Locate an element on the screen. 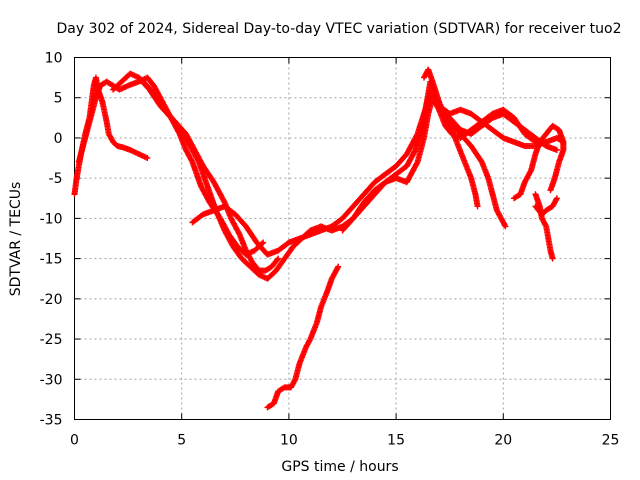 Image resolution: width=640 pixels, height=480 pixels. x-tick-label: 25 is located at coordinates (611, 441).